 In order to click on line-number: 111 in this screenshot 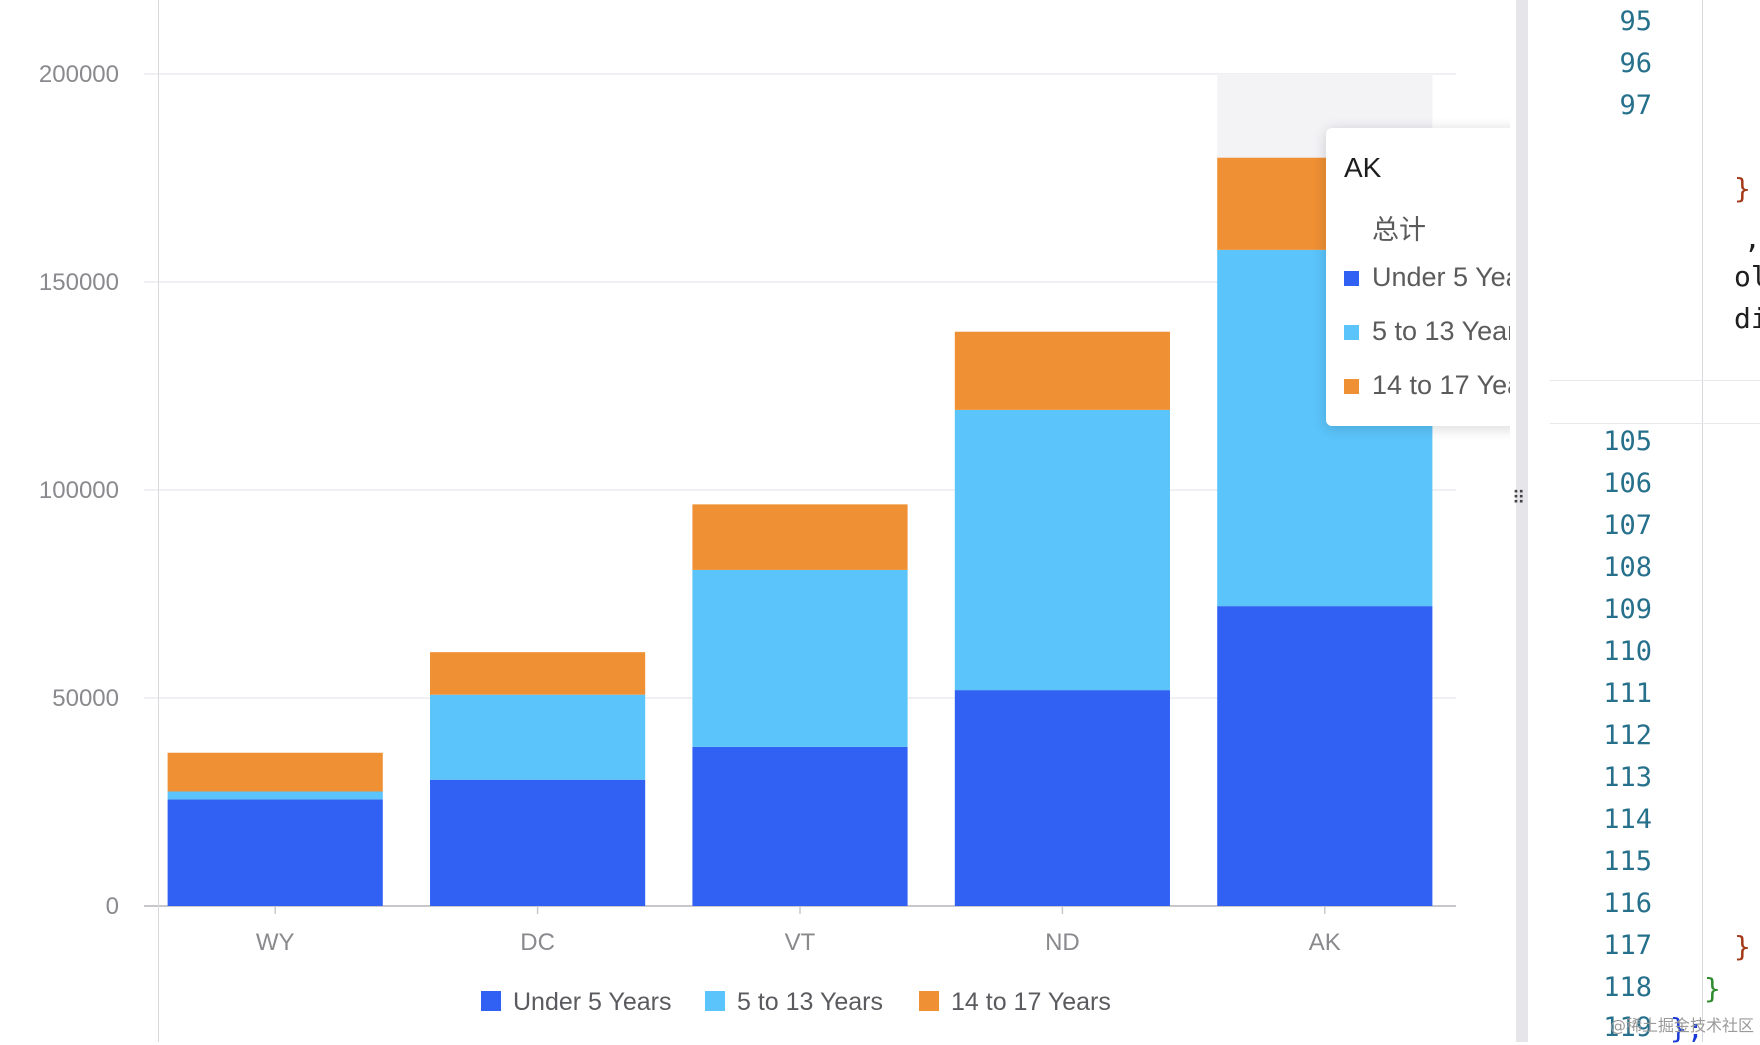, I will do `click(1627, 693)`.